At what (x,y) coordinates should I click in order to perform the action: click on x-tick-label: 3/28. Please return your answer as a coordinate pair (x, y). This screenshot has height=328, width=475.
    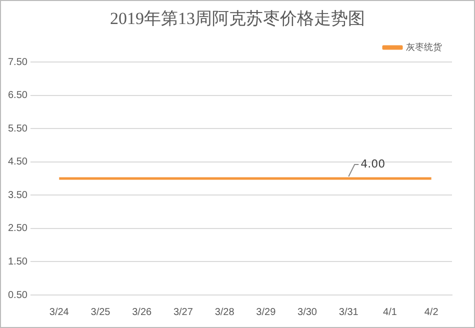
    Looking at the image, I should click on (224, 312).